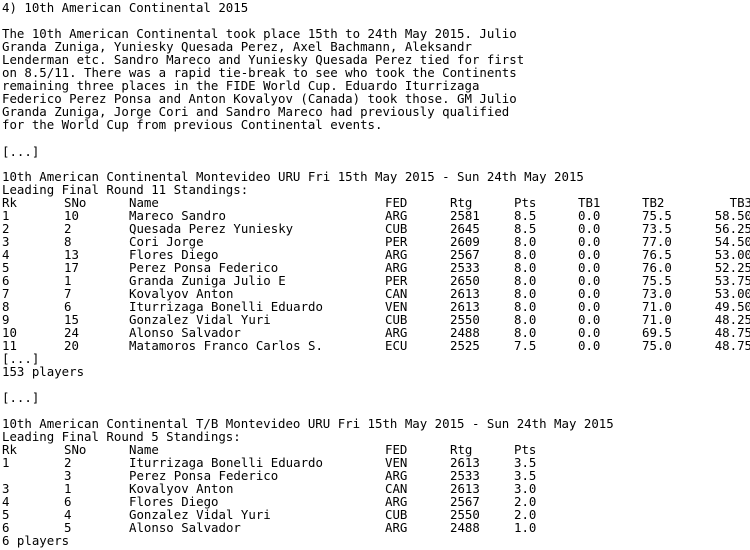 The width and height of the screenshot is (750, 550). I want to click on header-name: Name, so click(144, 202).